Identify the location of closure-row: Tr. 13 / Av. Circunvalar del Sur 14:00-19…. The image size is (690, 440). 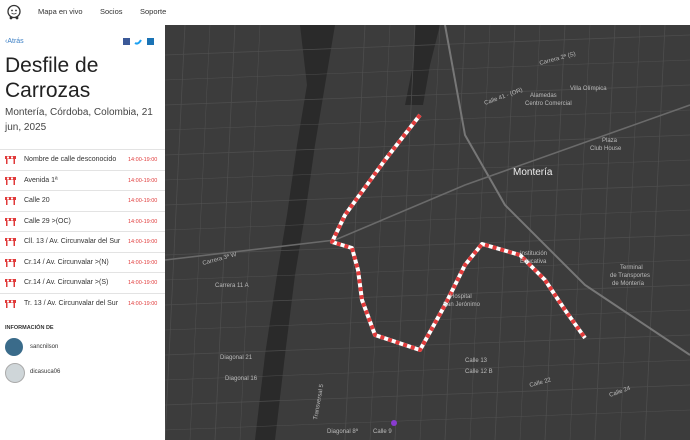
(82, 303).